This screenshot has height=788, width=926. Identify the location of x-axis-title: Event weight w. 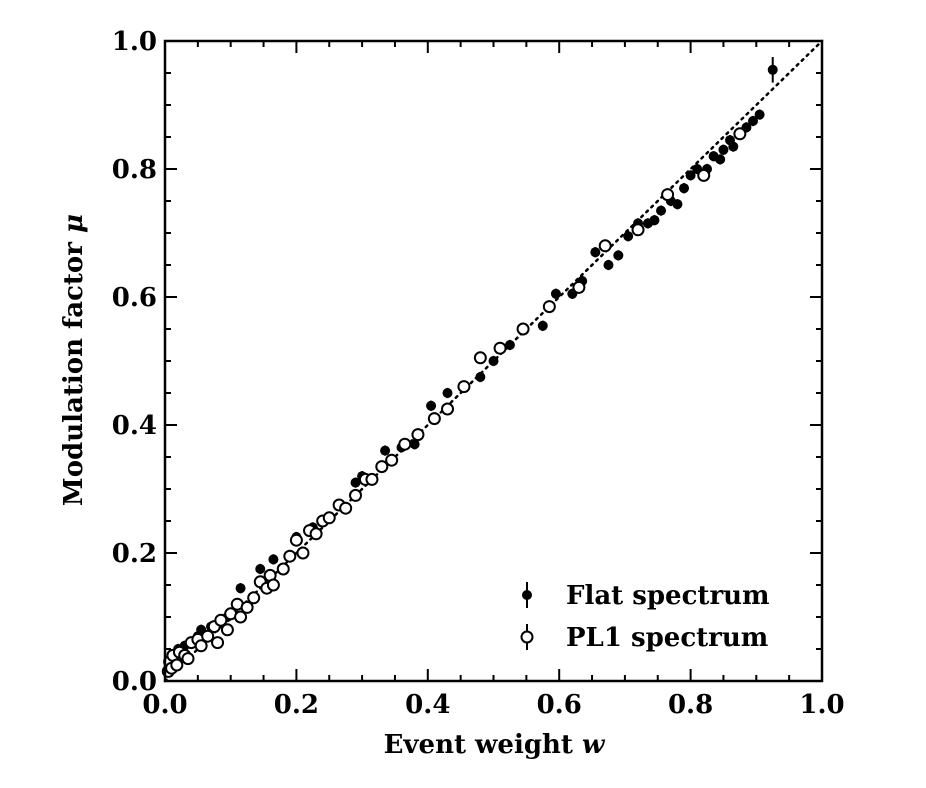
(495, 745).